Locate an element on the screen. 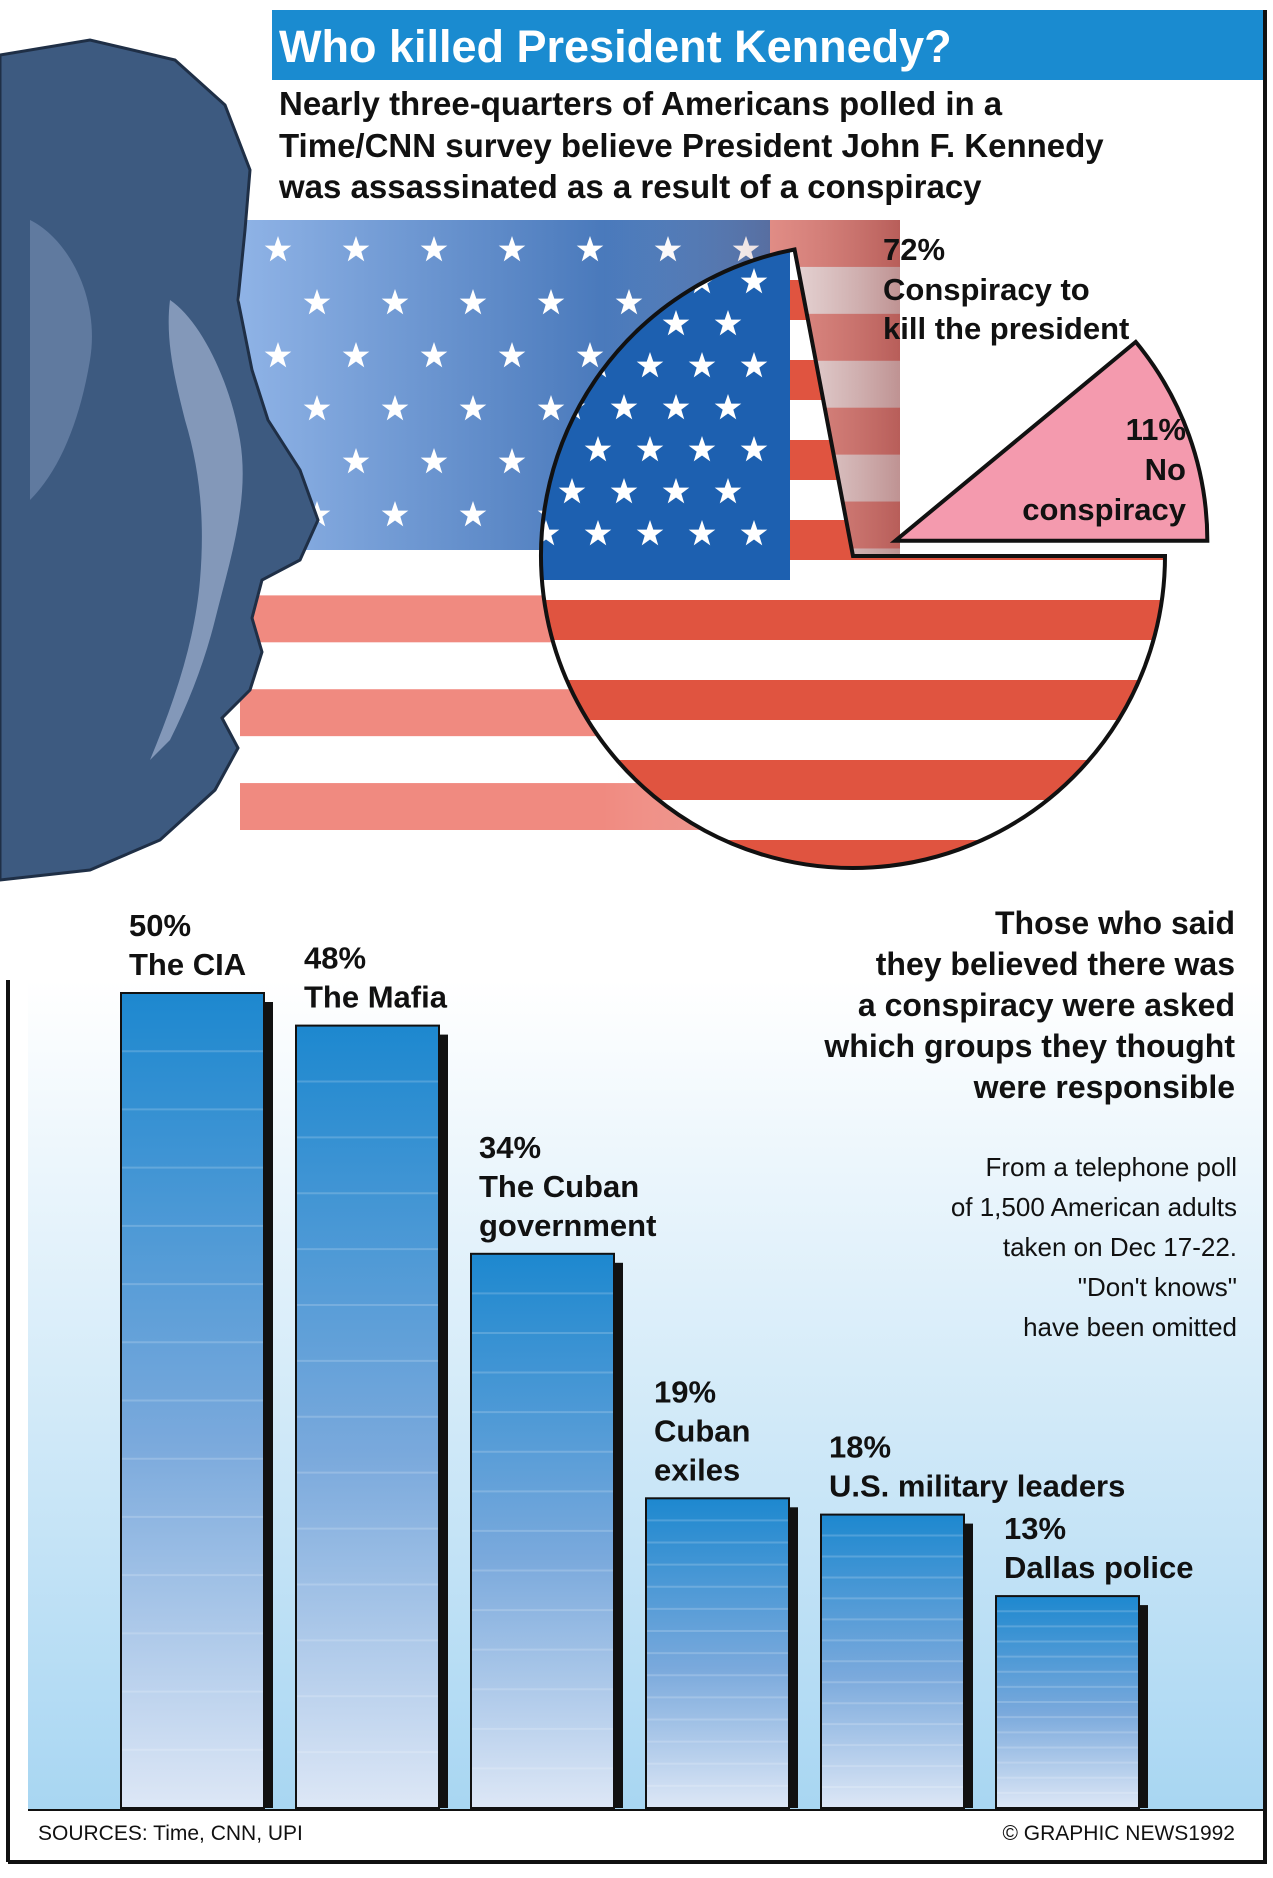 This screenshot has width=1273, height=1878. credit: © GRAPHIC NEWS1992 is located at coordinates (1118, 1833).